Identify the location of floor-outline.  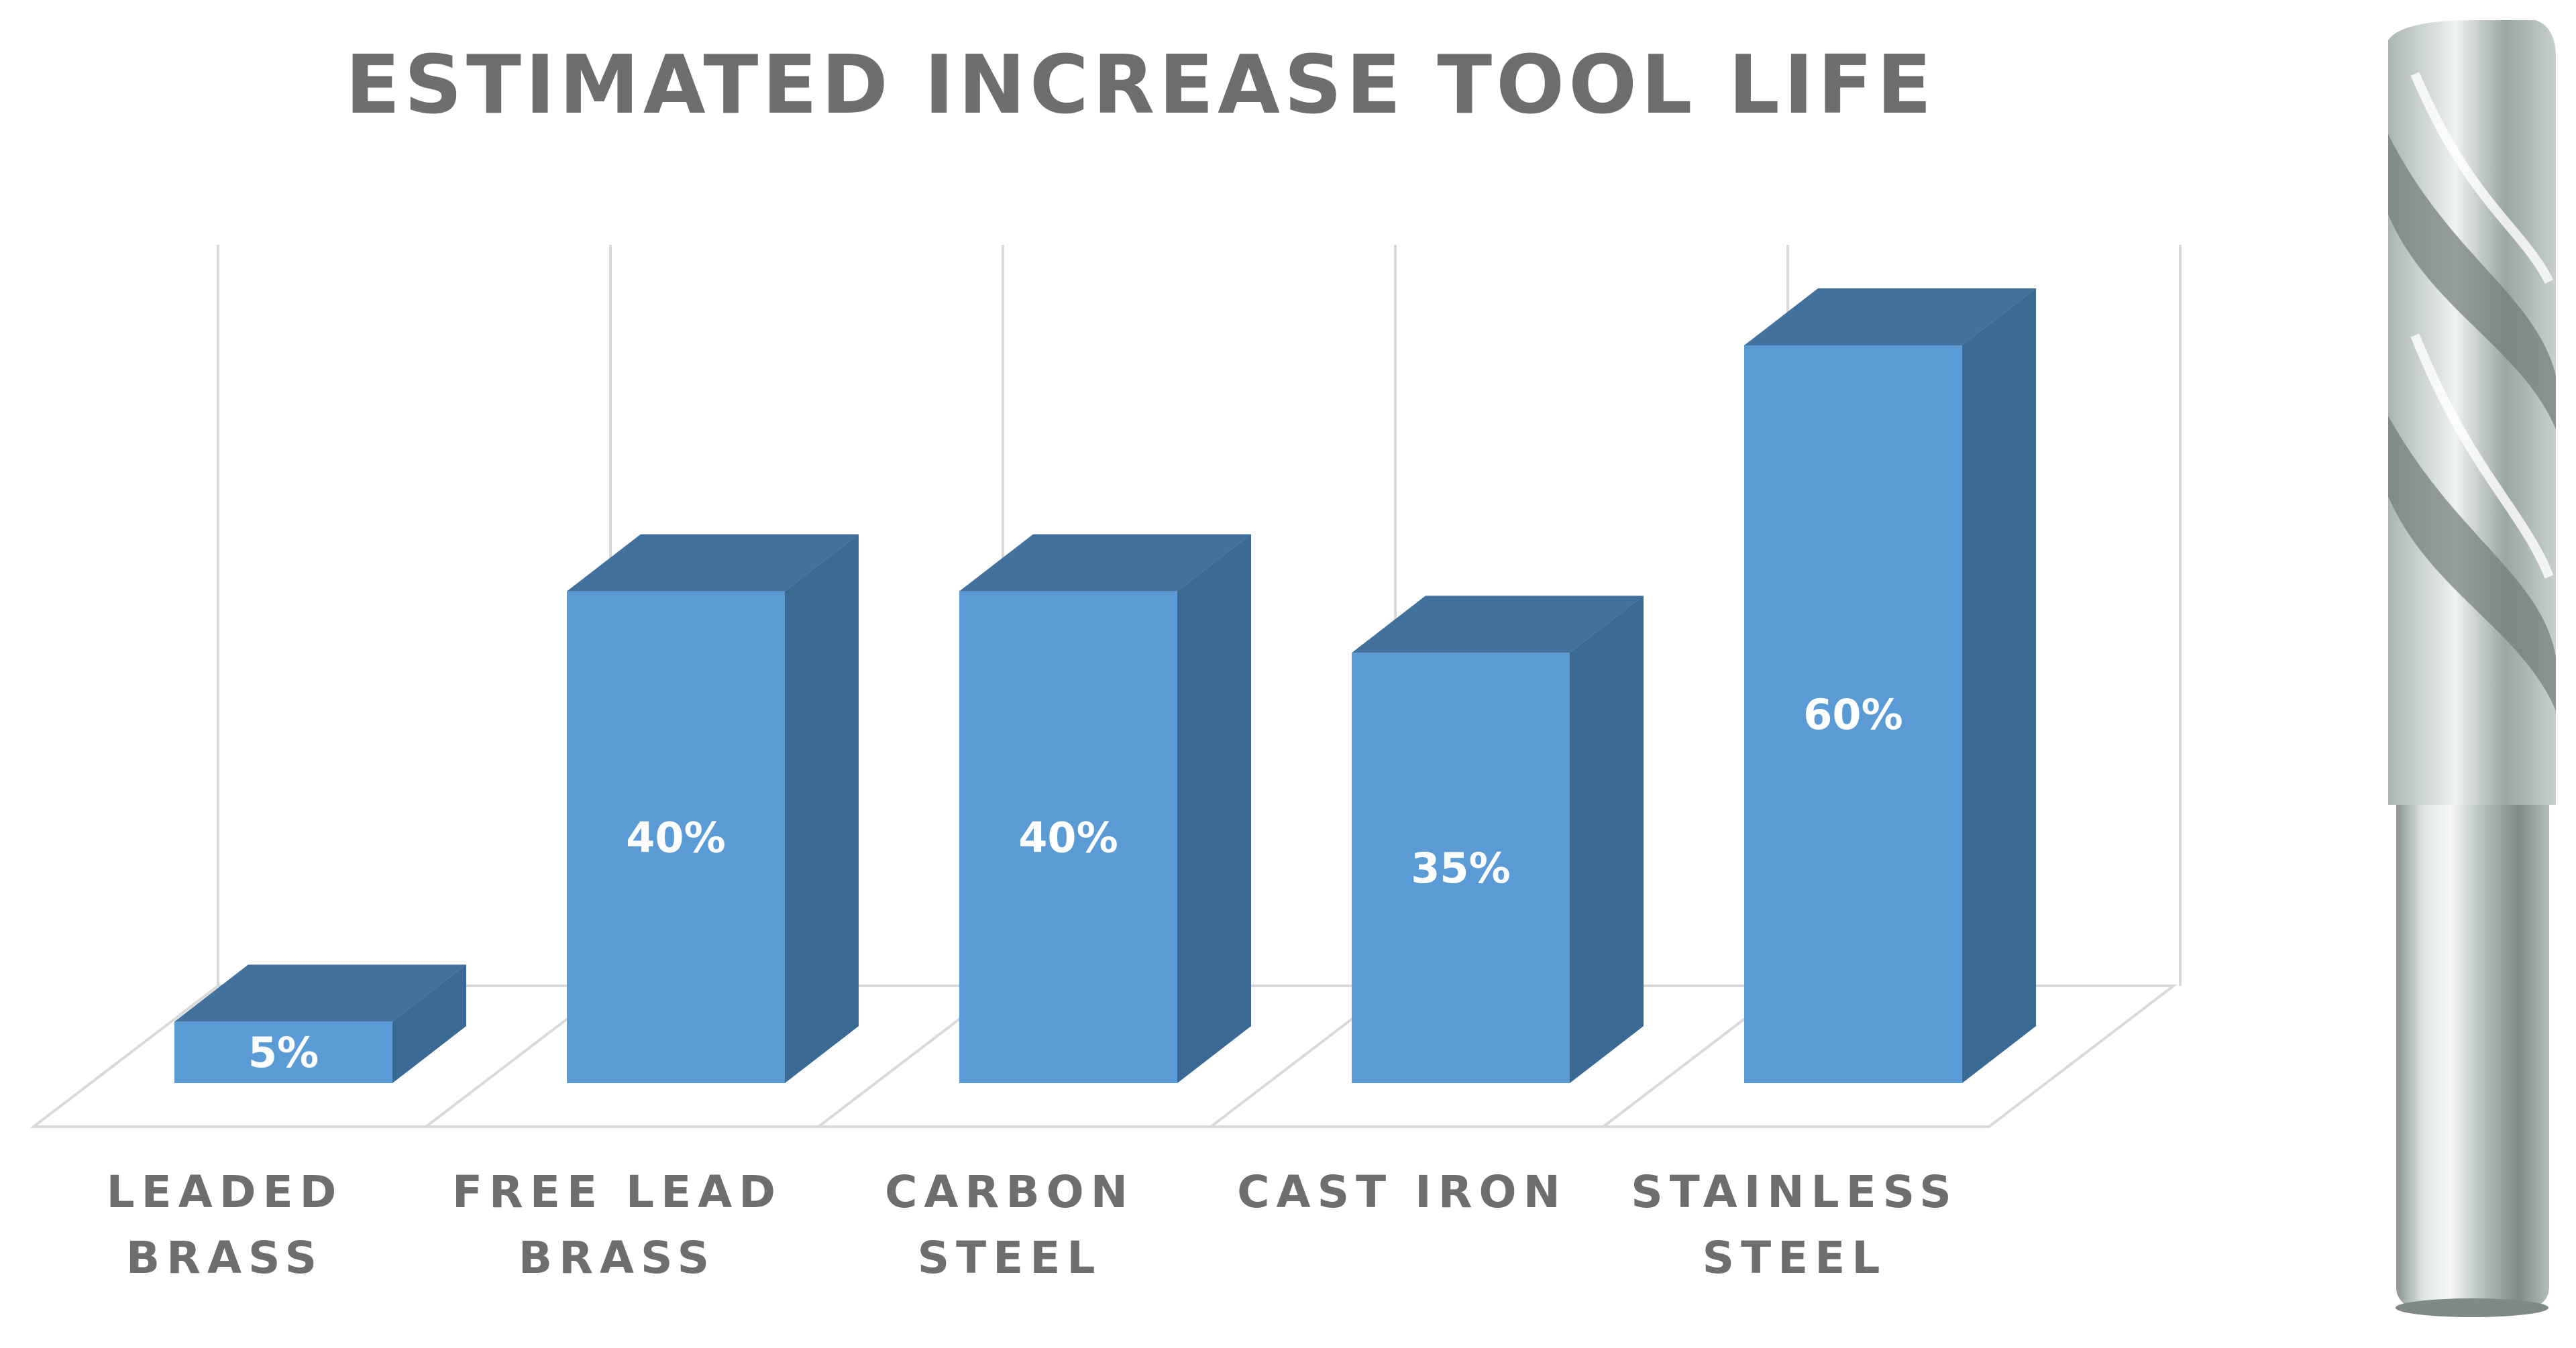
(1104, 1056).